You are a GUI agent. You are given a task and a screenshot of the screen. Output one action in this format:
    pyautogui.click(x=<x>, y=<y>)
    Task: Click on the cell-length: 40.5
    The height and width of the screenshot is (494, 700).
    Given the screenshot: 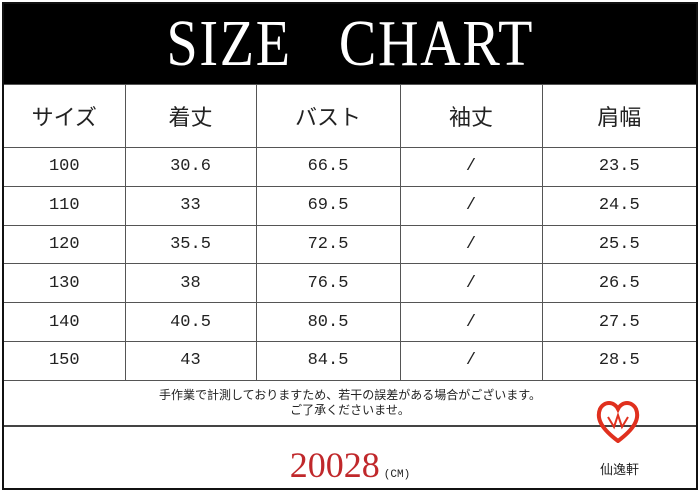 What is the action you would take?
    pyautogui.click(x=190, y=322)
    